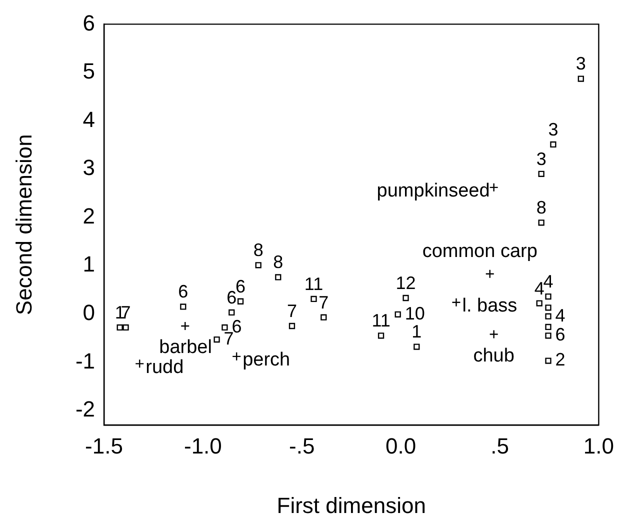 The width and height of the screenshot is (625, 532). What do you see at coordinates (406, 282) in the screenshot?
I see `annotation: 12` at bounding box center [406, 282].